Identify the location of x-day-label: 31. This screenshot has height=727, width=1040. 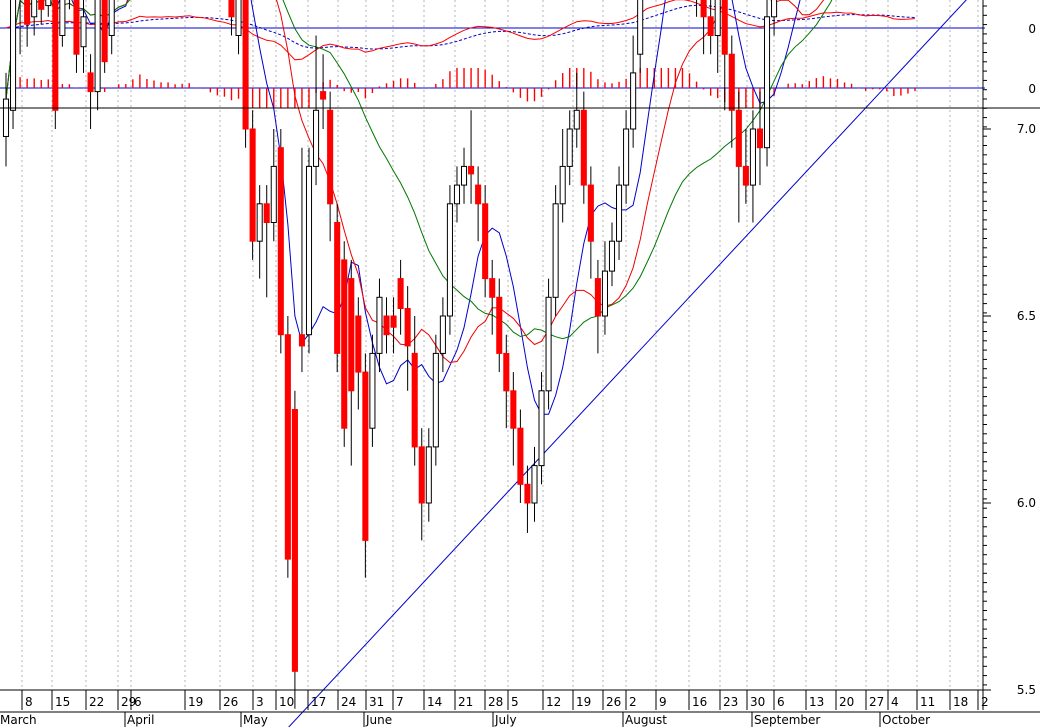
(376, 702).